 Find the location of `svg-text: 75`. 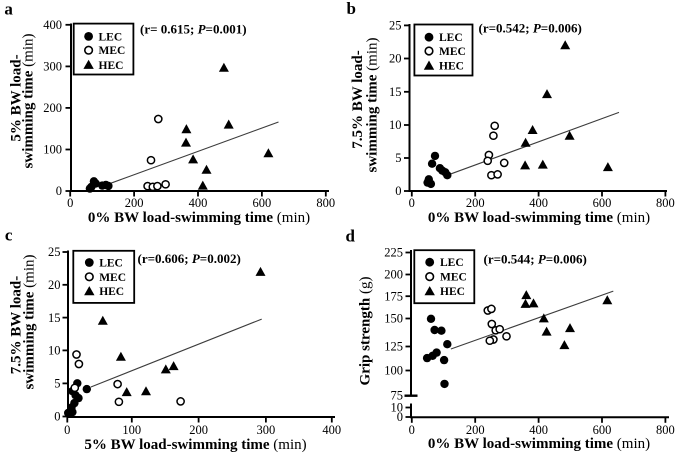

svg-text: 75 is located at coordinates (397, 396).